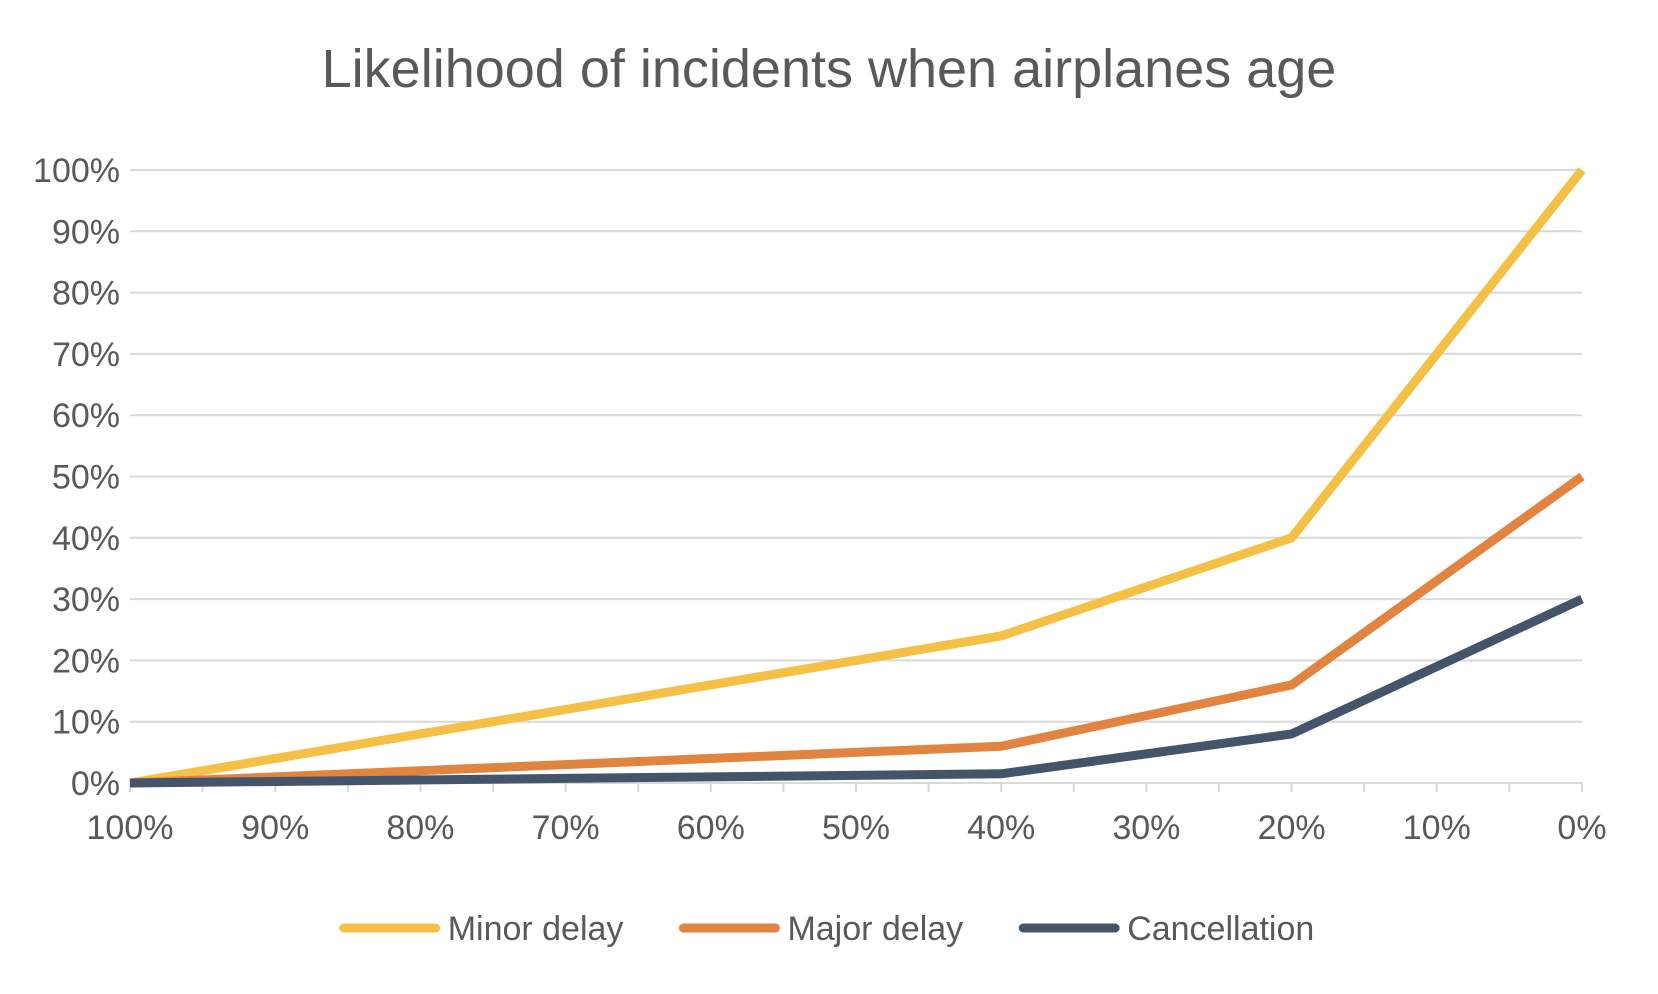  What do you see at coordinates (86, 661) in the screenshot?
I see `y-tick-label: 20%` at bounding box center [86, 661].